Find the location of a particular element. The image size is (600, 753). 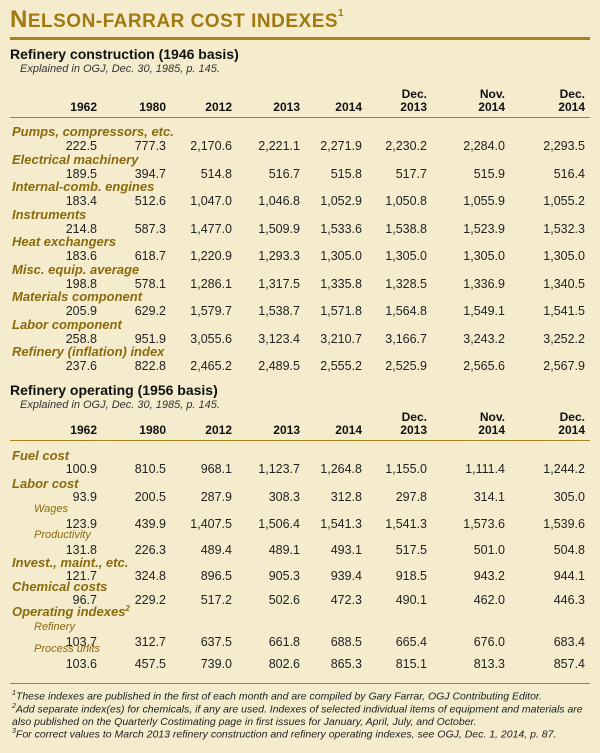

table-cell: 516.4 is located at coordinates (569, 173).